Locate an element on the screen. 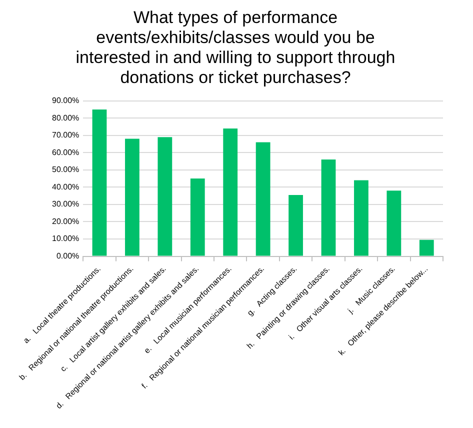 This screenshot has height=428, width=473. y-tick-label: 30.00% is located at coordinates (66, 204).